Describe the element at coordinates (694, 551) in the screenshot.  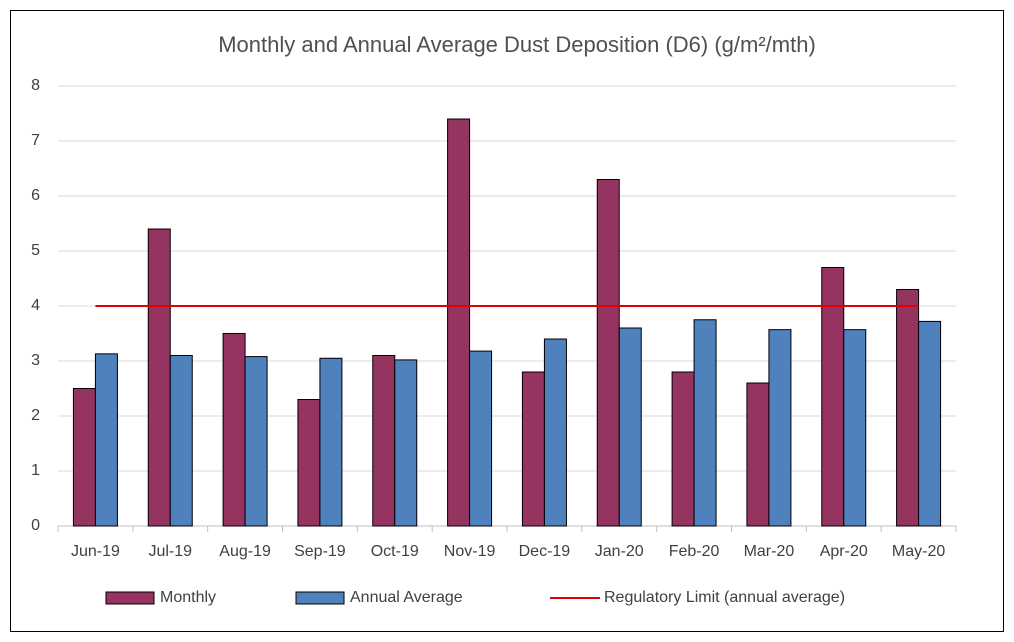
I see `x-tick-label: Feb-20` at that location.